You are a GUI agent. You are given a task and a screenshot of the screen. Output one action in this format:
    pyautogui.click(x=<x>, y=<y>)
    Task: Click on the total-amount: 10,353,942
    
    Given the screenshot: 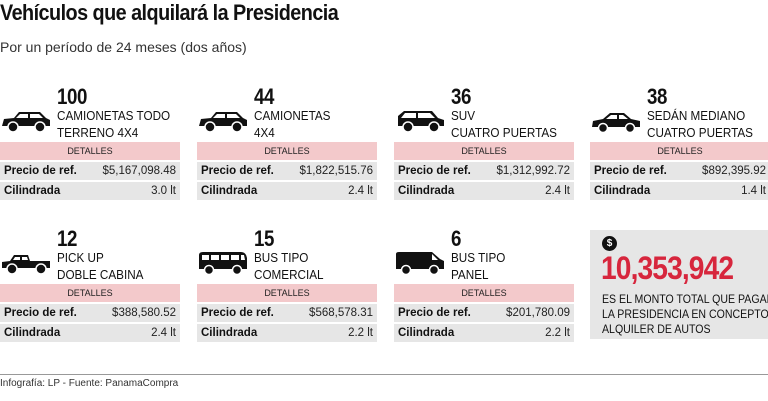 What is the action you would take?
    pyautogui.click(x=667, y=268)
    